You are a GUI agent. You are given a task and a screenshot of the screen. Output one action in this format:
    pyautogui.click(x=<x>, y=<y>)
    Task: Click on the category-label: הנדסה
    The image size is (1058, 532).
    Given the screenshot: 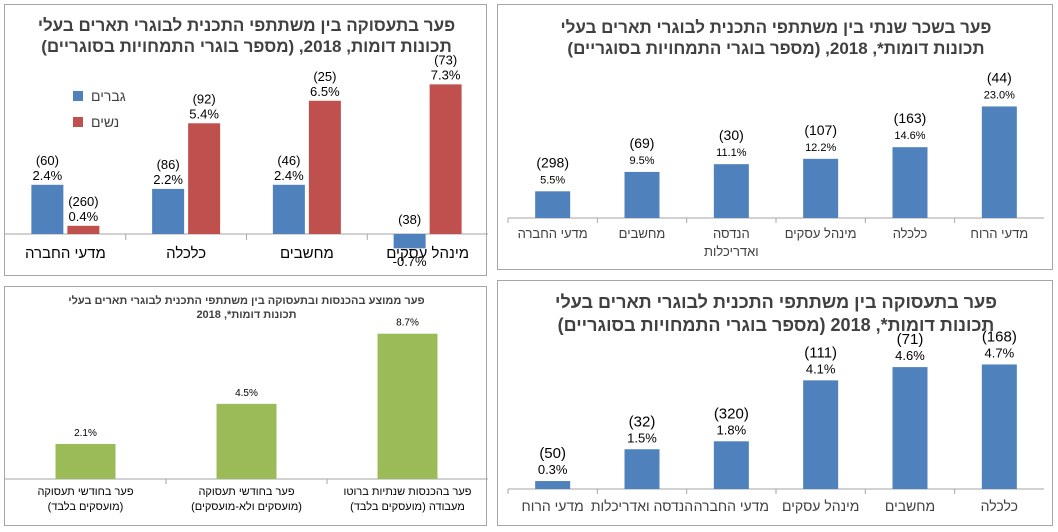 What is the action you would take?
    pyautogui.click(x=731, y=233)
    